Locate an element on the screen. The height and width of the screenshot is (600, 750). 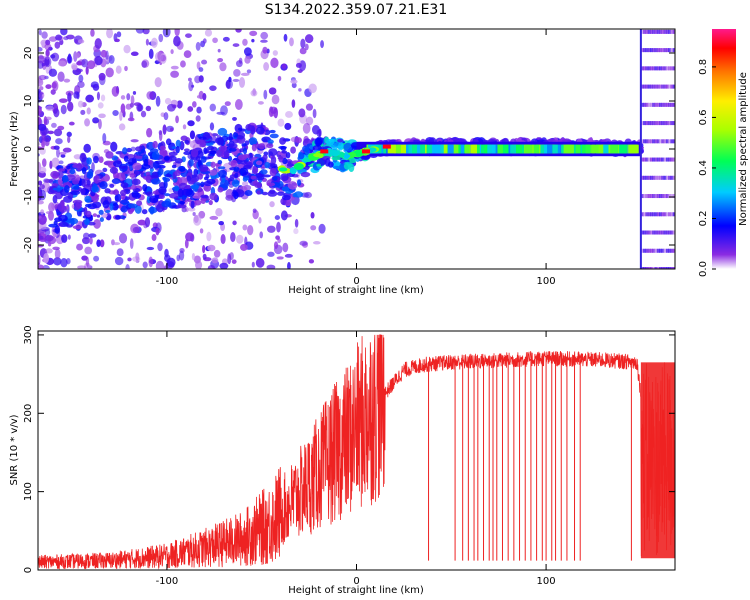
colorbar-label: Normalized spectral amplitude is located at coordinates (743, 149).